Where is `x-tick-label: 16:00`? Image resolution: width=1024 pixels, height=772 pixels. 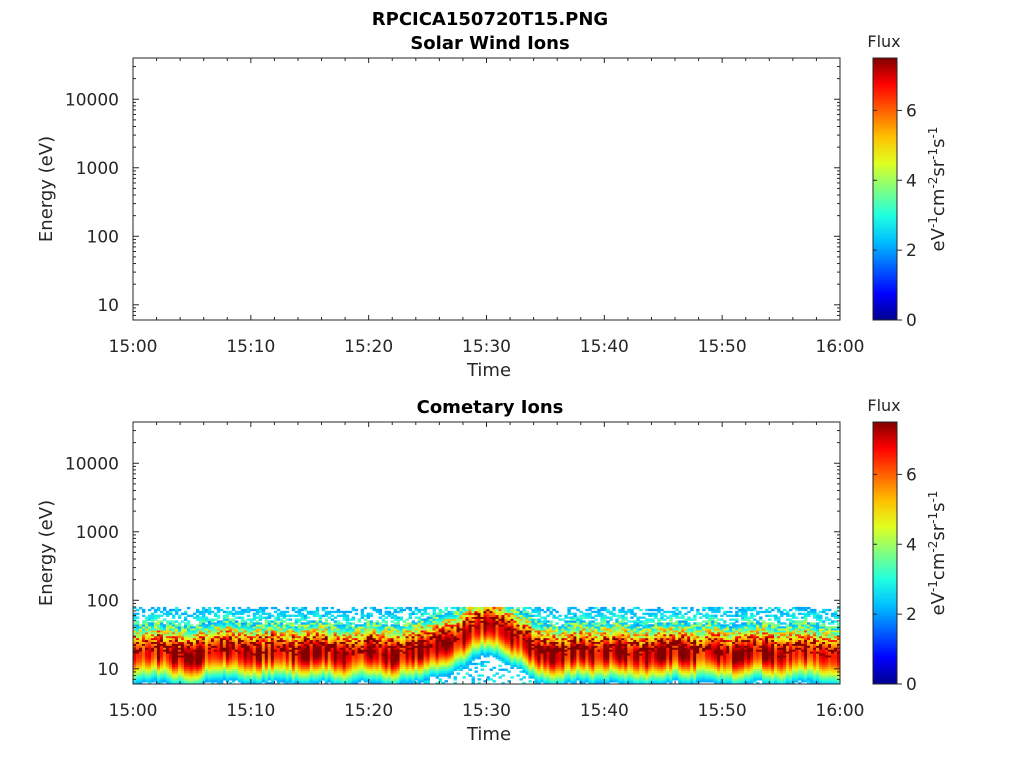
x-tick-label: 16:00 is located at coordinates (840, 347).